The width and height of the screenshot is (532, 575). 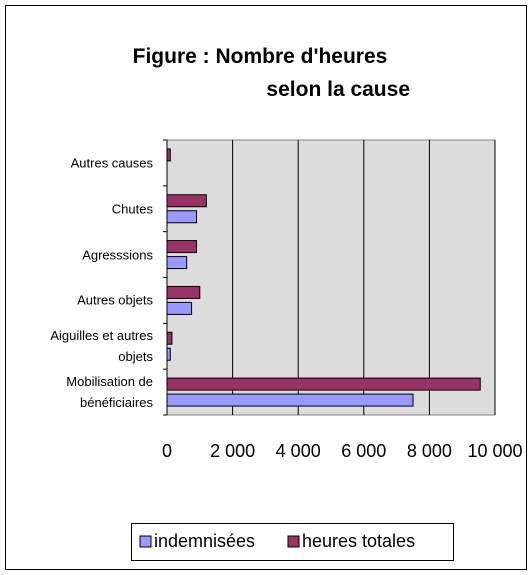 What do you see at coordinates (204, 541) in the screenshot?
I see `legend-label: indemnisées` at bounding box center [204, 541].